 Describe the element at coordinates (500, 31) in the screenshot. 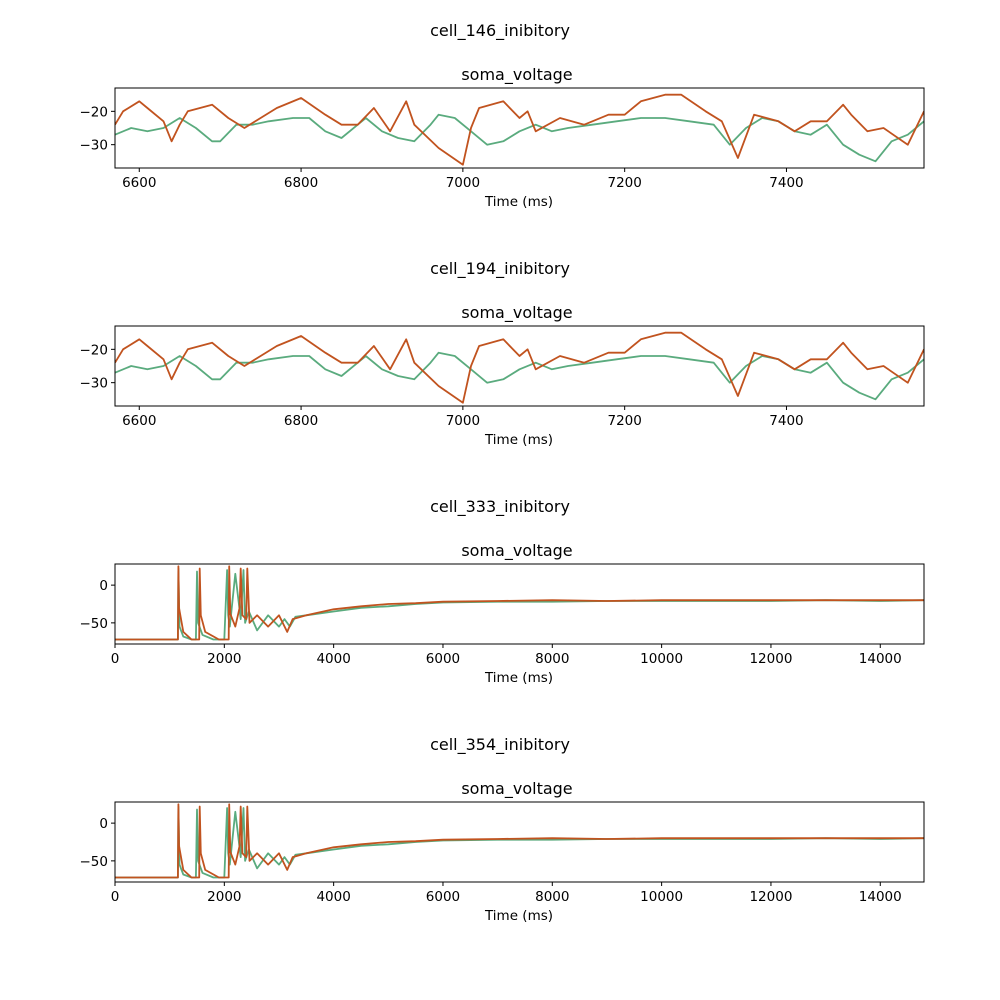

I see `panel-suptitle: cell_146_inibitory` at that location.